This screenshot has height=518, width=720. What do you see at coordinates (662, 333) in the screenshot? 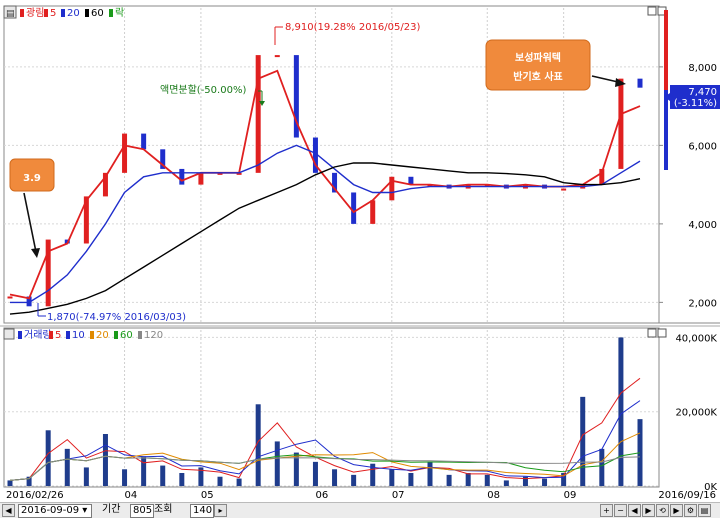
I see `volume-panel-close-icon` at bounding box center [662, 333].